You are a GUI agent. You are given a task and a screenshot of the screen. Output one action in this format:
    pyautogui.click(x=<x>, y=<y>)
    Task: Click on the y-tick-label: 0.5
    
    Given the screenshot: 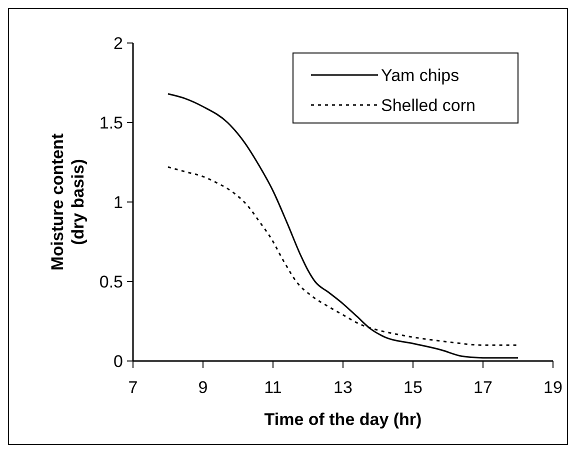 What is the action you would take?
    pyautogui.click(x=111, y=282)
    